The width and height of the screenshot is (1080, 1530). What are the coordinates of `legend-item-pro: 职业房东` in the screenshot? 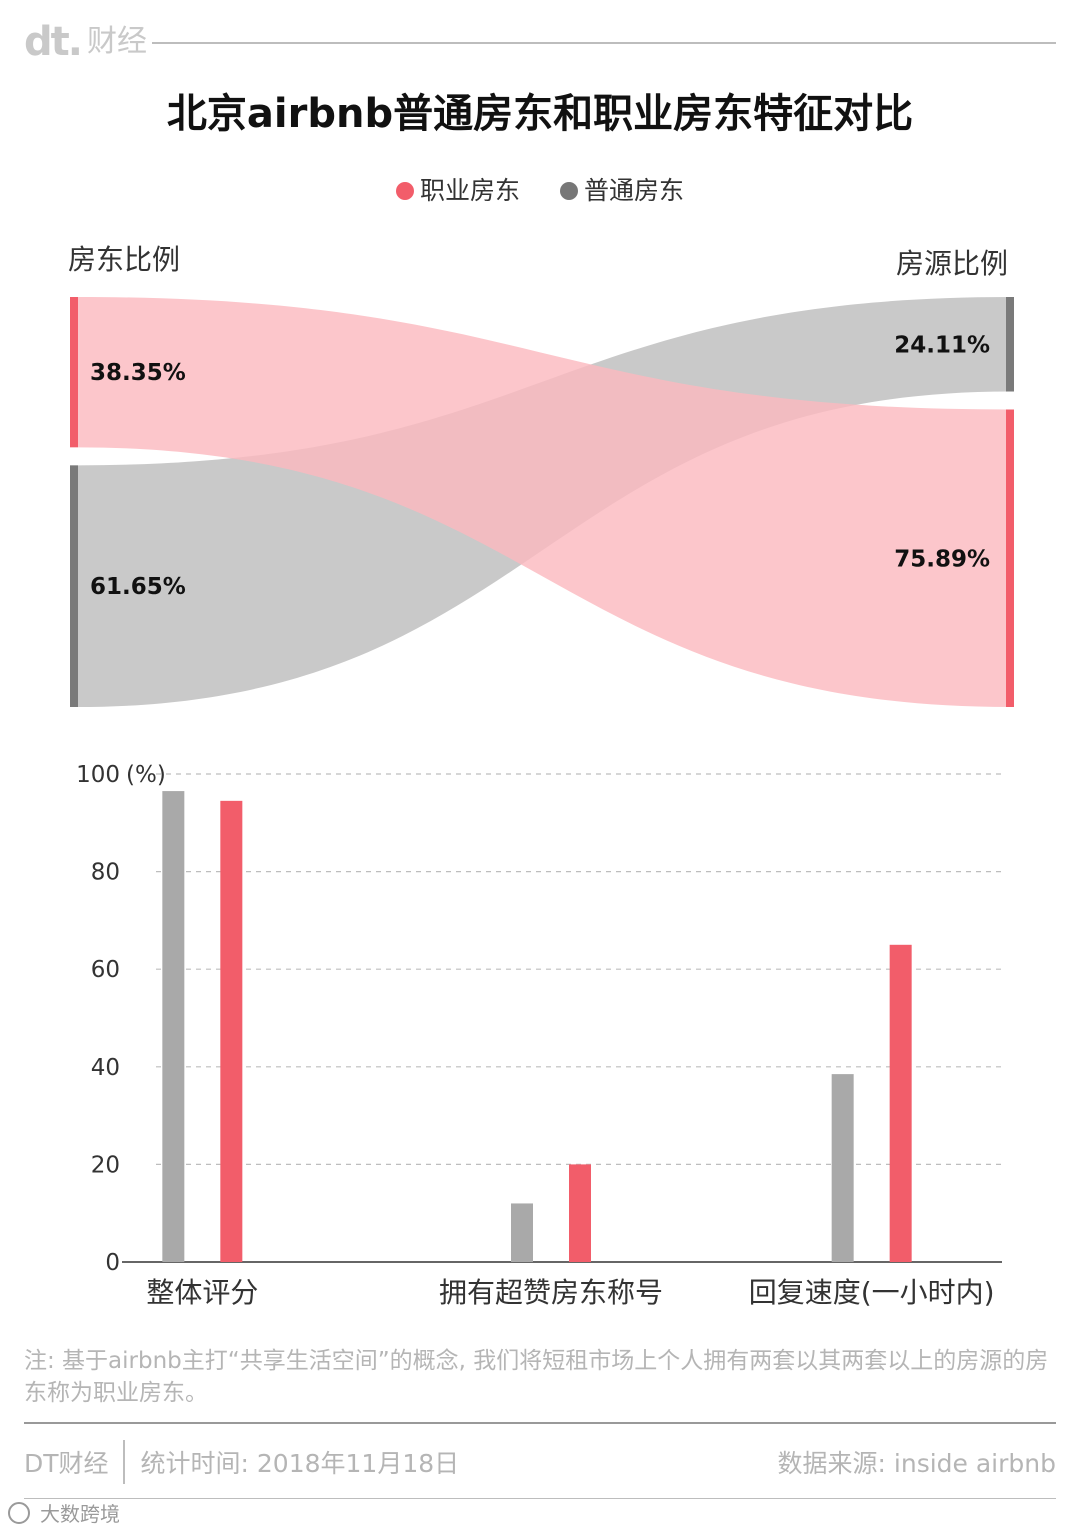 It's located at (457, 191).